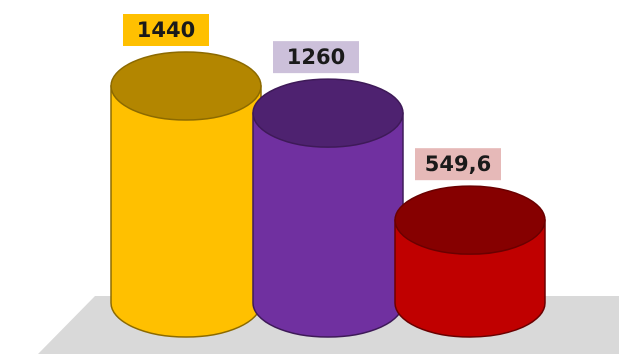  I want to click on data-label-text-3: 549,6, so click(458, 164).